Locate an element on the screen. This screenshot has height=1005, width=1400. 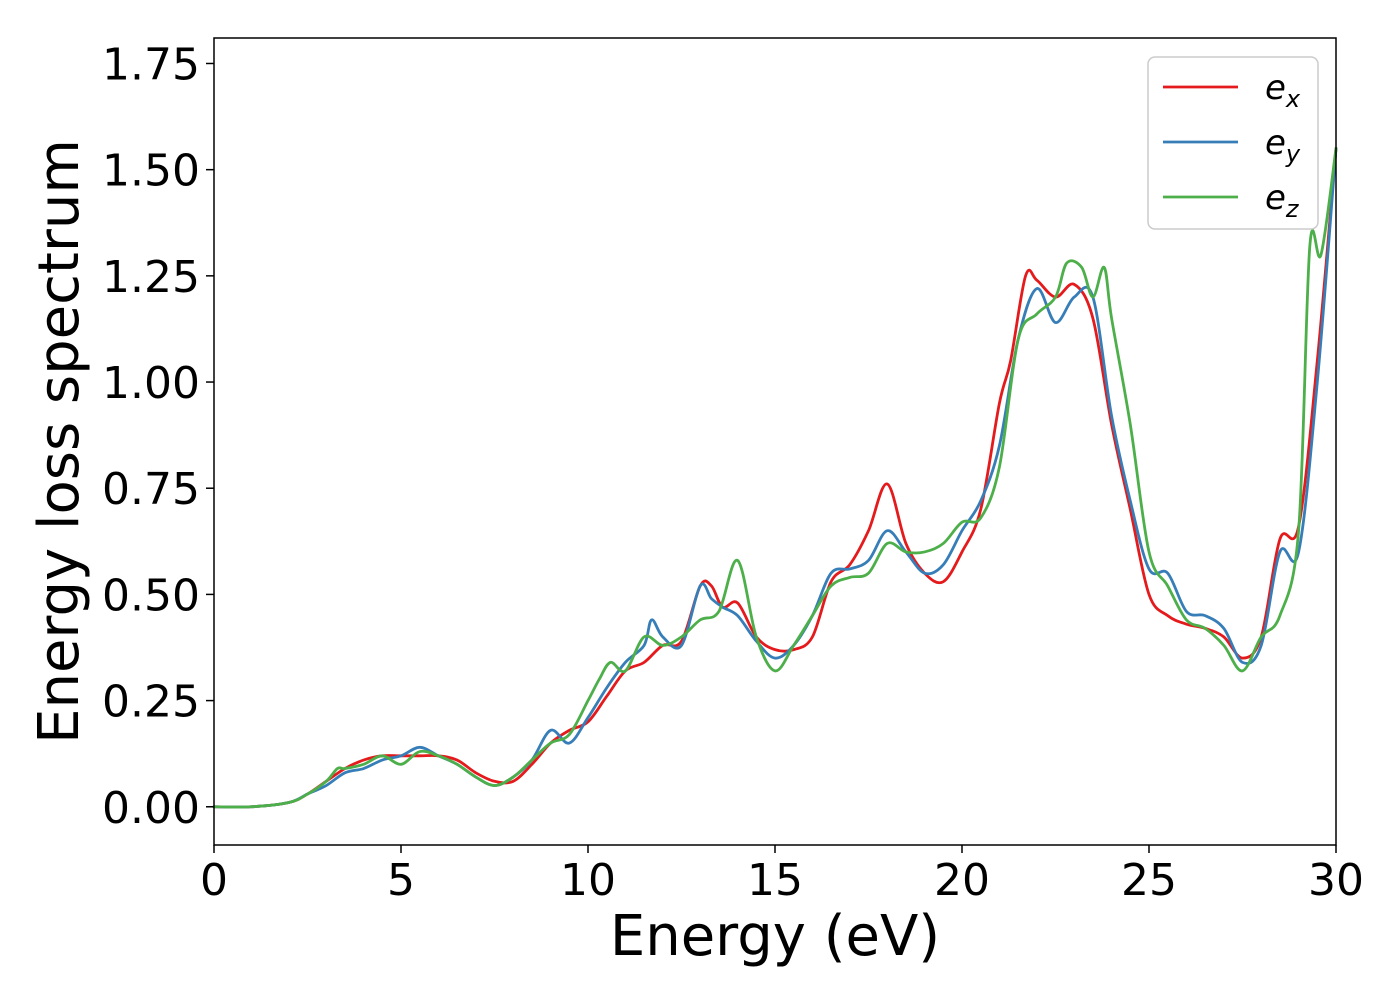
x-axis: 0 5 10 15 20 25 30 is located at coordinates (782, 875).